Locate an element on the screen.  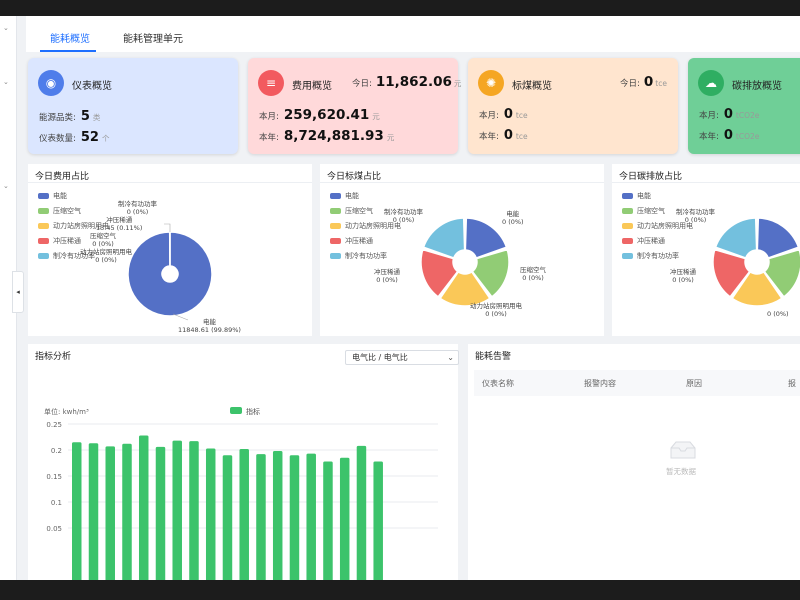
year-carbon-row: 本年: 0 tCO2e is located at coordinates (729, 135).